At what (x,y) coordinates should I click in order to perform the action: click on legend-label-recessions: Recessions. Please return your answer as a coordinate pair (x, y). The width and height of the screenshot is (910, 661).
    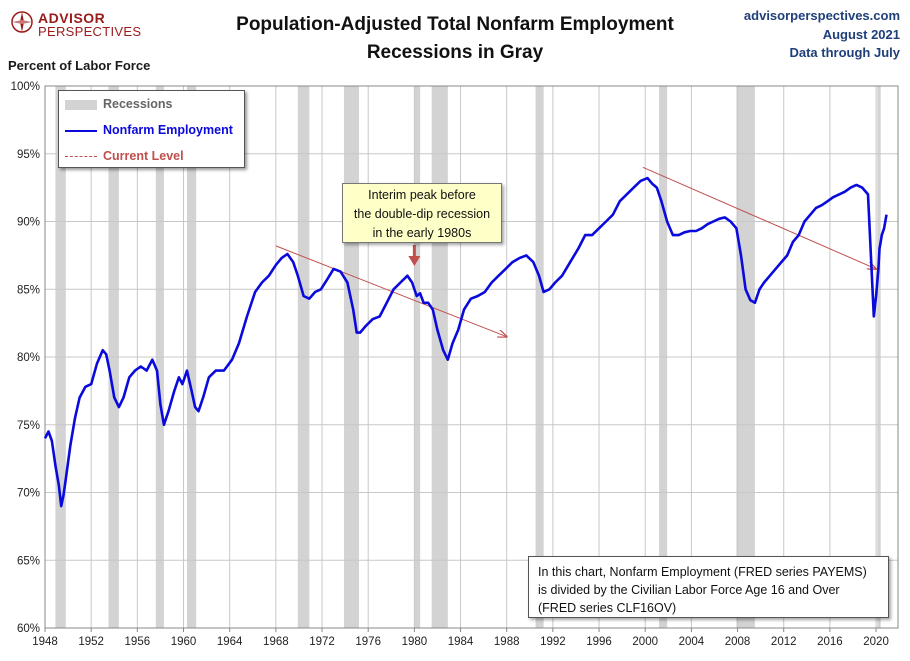
    Looking at the image, I should click on (138, 104).